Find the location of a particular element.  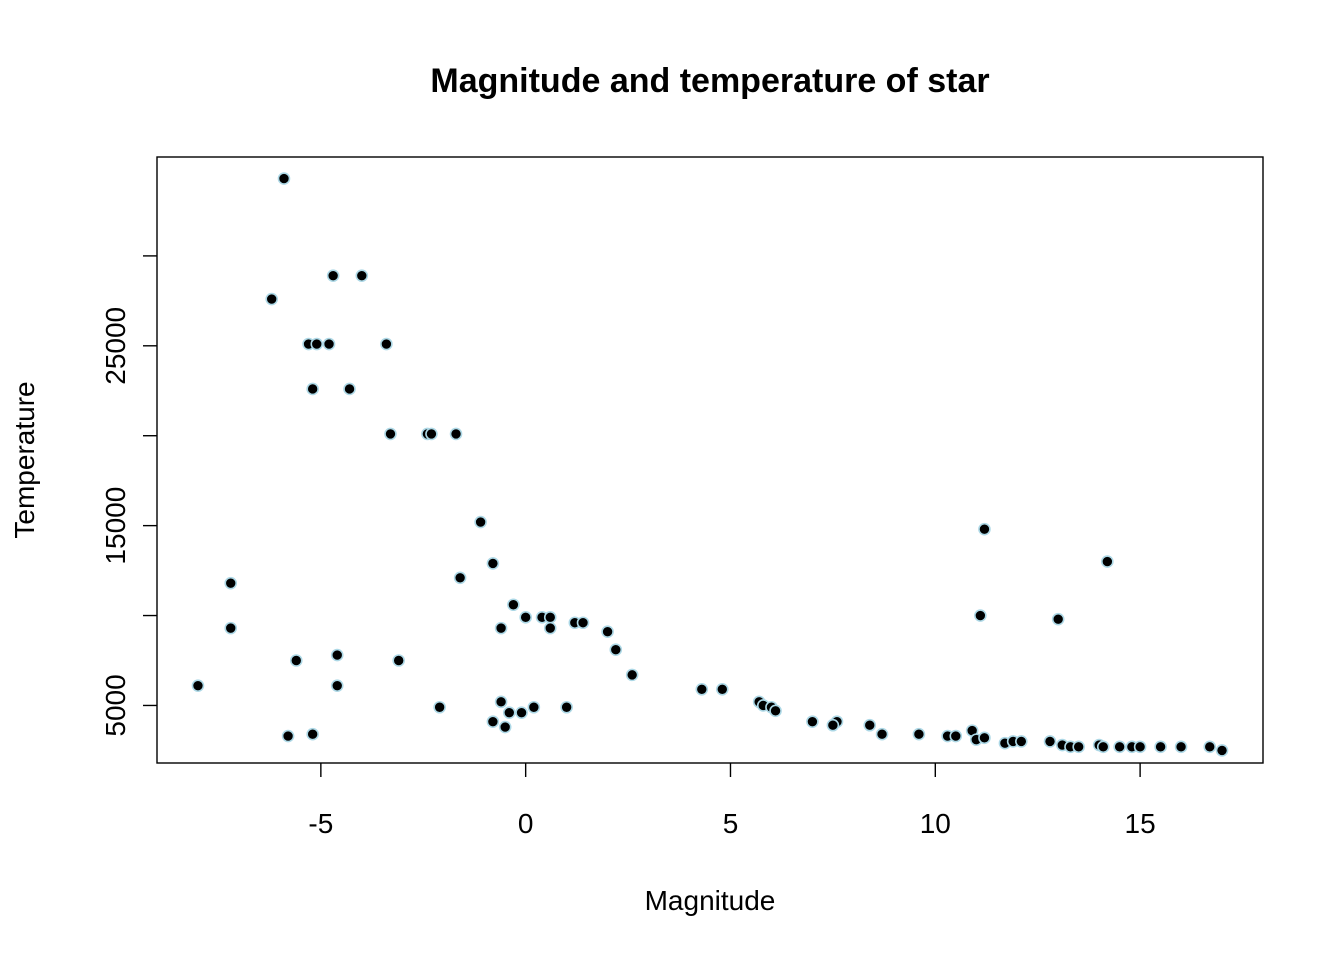

x-tick-label: 10 is located at coordinates (935, 823).